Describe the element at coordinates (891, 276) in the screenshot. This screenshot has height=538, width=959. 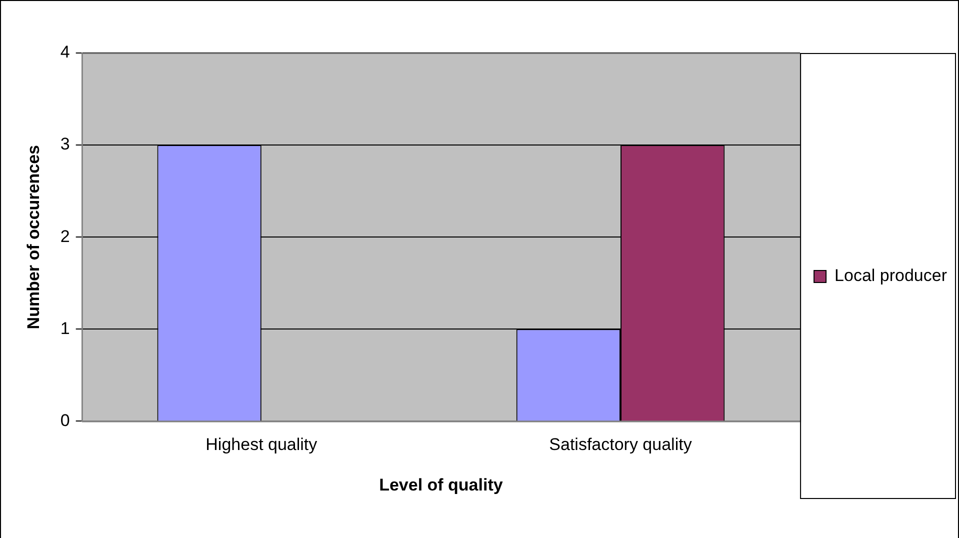
I see `legend-label: Local producer` at that location.